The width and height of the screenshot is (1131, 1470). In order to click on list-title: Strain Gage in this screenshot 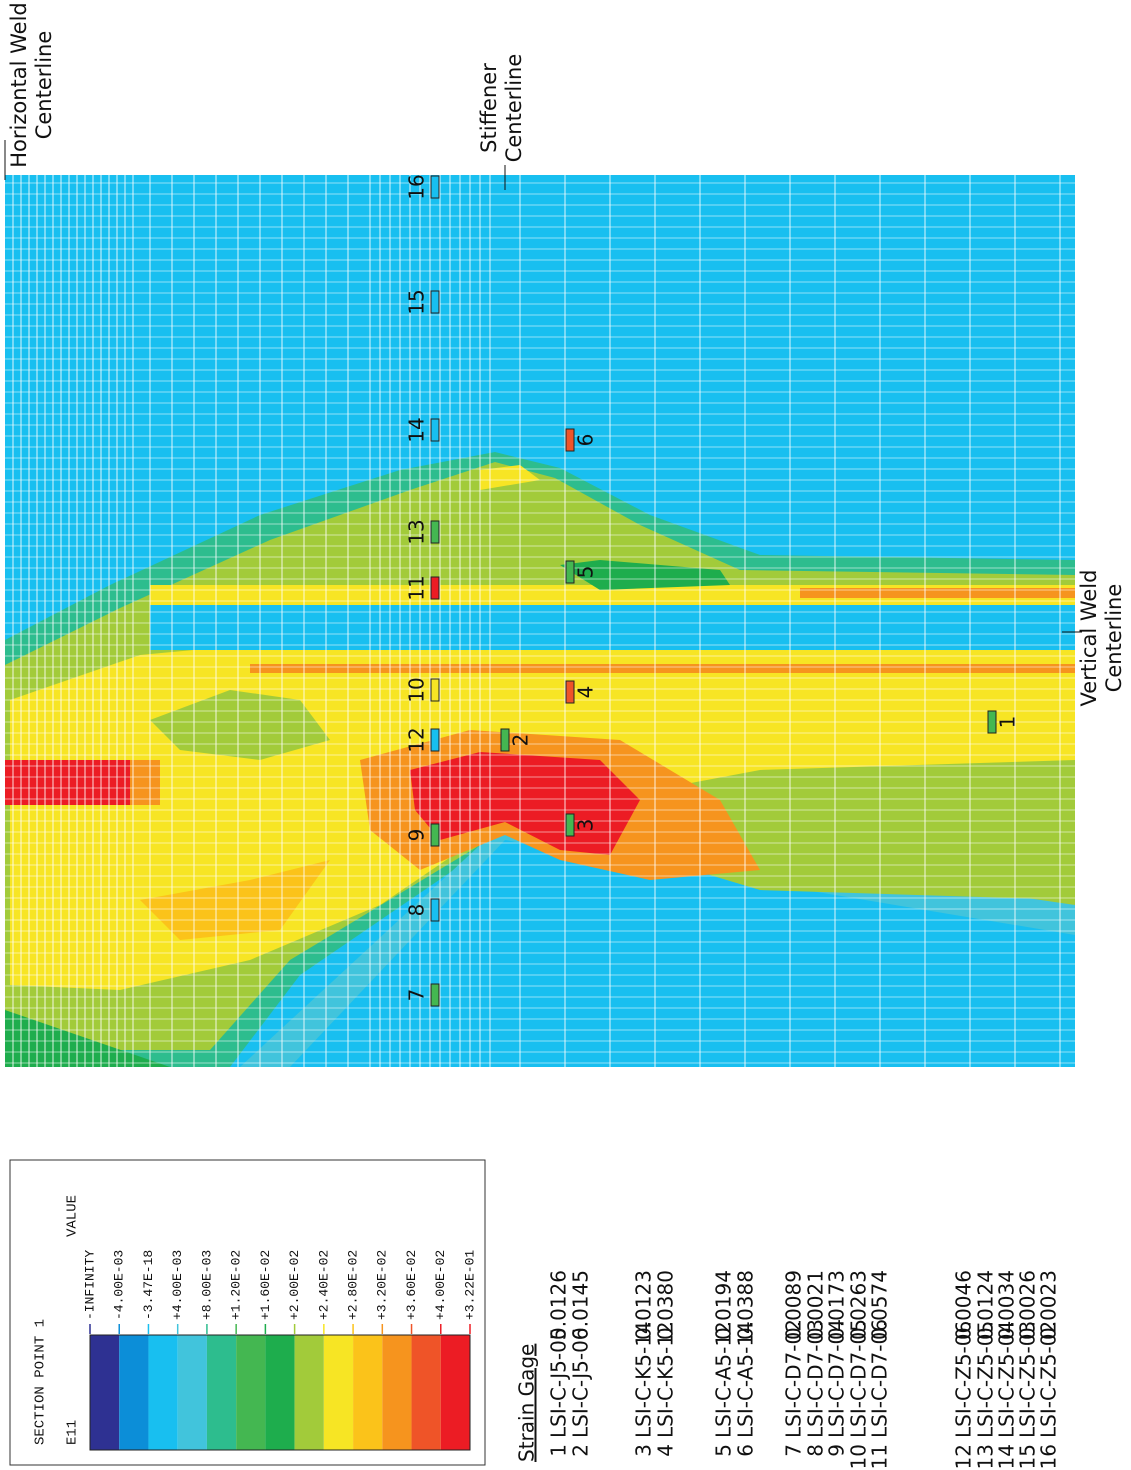, I will do `click(527, 1403)`.